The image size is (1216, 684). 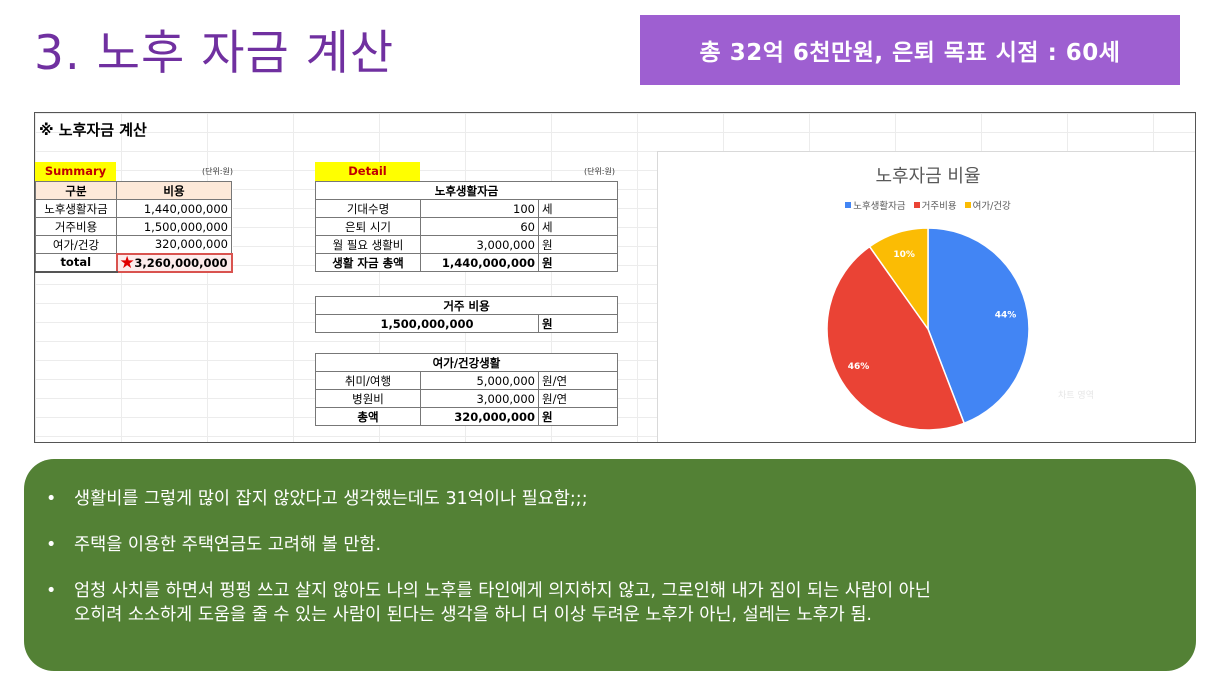 What do you see at coordinates (75, 171) in the screenshot?
I see `summary-label: Summary` at bounding box center [75, 171].